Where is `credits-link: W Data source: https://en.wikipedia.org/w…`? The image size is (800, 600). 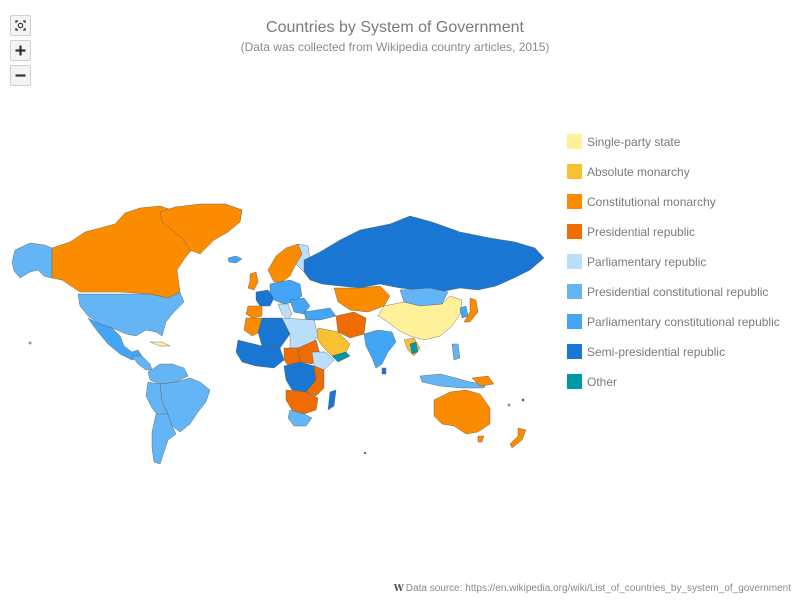 credits-link: W Data source: https://en.wikipedia.org/w… is located at coordinates (592, 588).